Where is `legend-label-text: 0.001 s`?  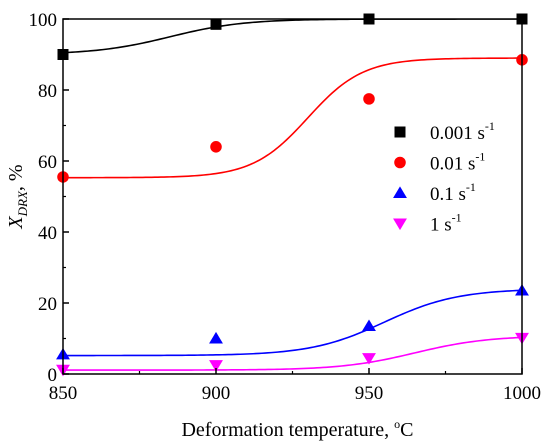
legend-label-text: 0.001 s is located at coordinates (457, 133).